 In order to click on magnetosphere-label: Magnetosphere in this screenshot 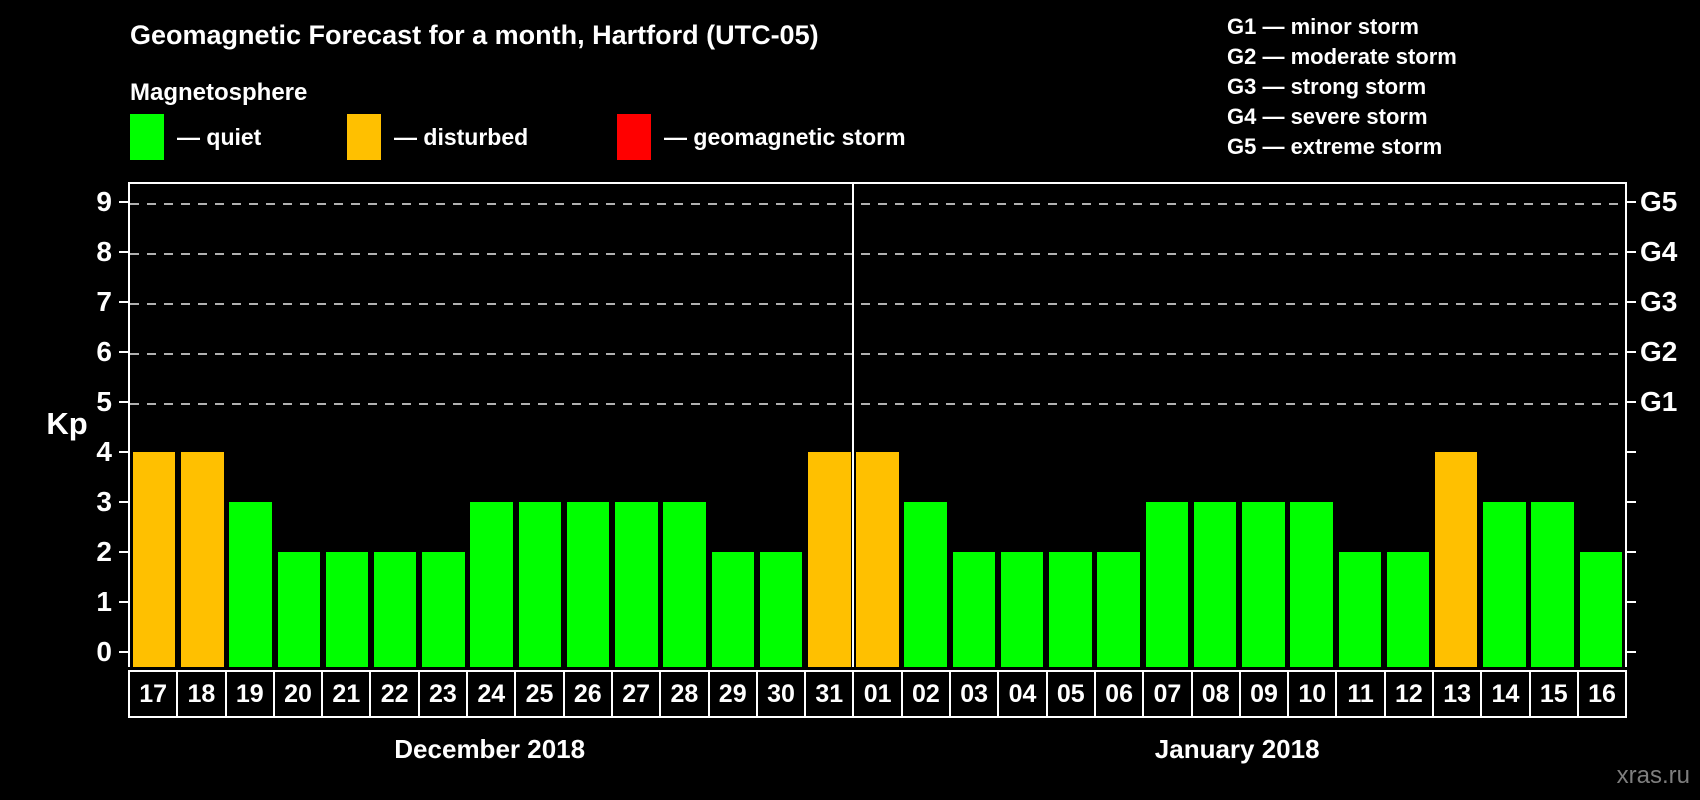, I will do `click(219, 92)`.